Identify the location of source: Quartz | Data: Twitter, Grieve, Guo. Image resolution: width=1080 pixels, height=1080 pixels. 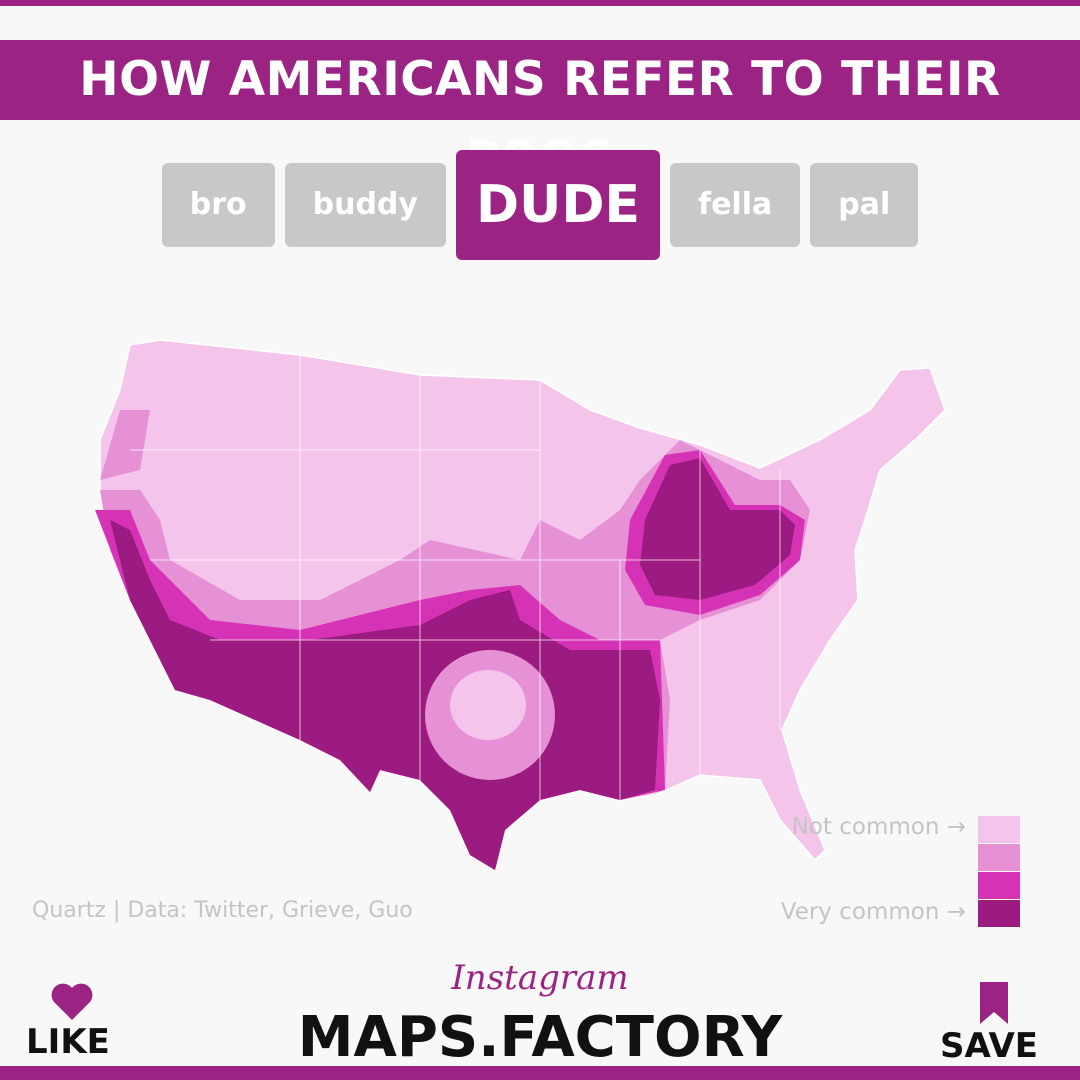
(222, 910).